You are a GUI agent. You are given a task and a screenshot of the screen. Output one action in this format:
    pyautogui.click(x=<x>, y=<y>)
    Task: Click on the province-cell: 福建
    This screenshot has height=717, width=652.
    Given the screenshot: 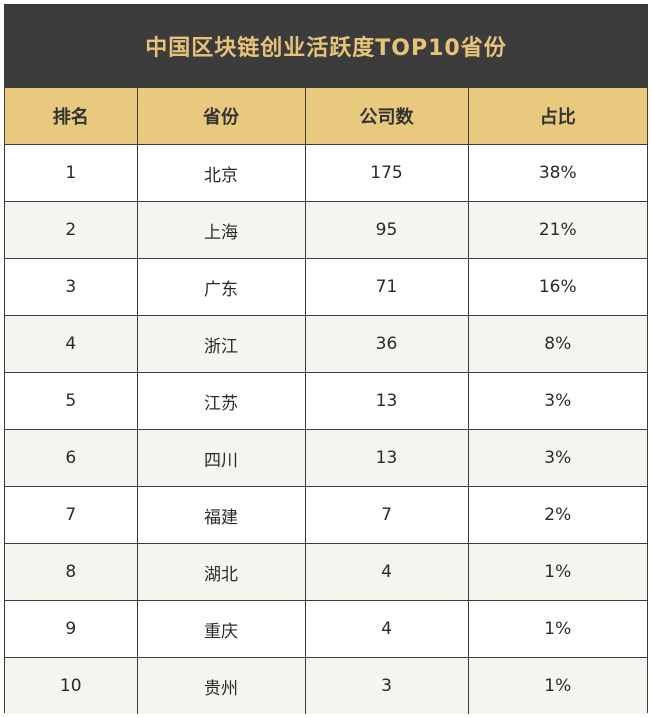 What is the action you would take?
    pyautogui.click(x=220, y=515)
    